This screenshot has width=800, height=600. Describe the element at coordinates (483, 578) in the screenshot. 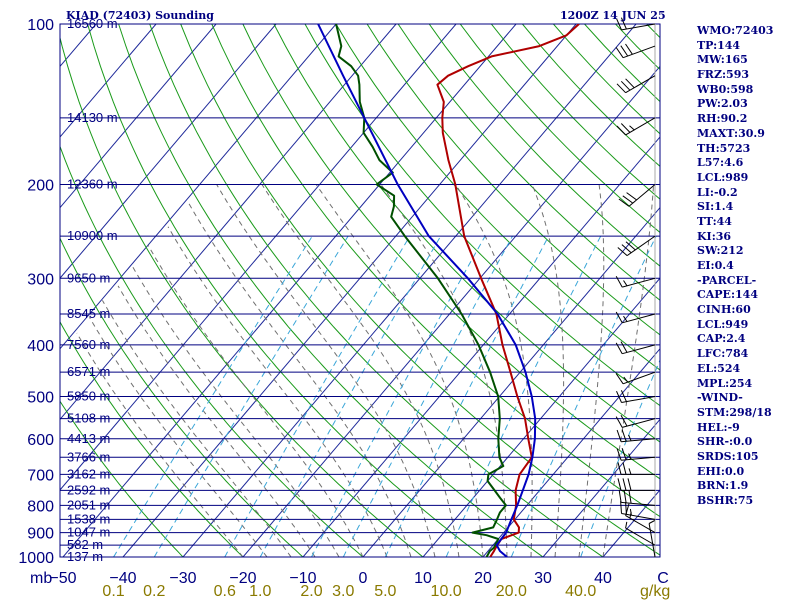

I see `temperature-tick-label: 20` at that location.